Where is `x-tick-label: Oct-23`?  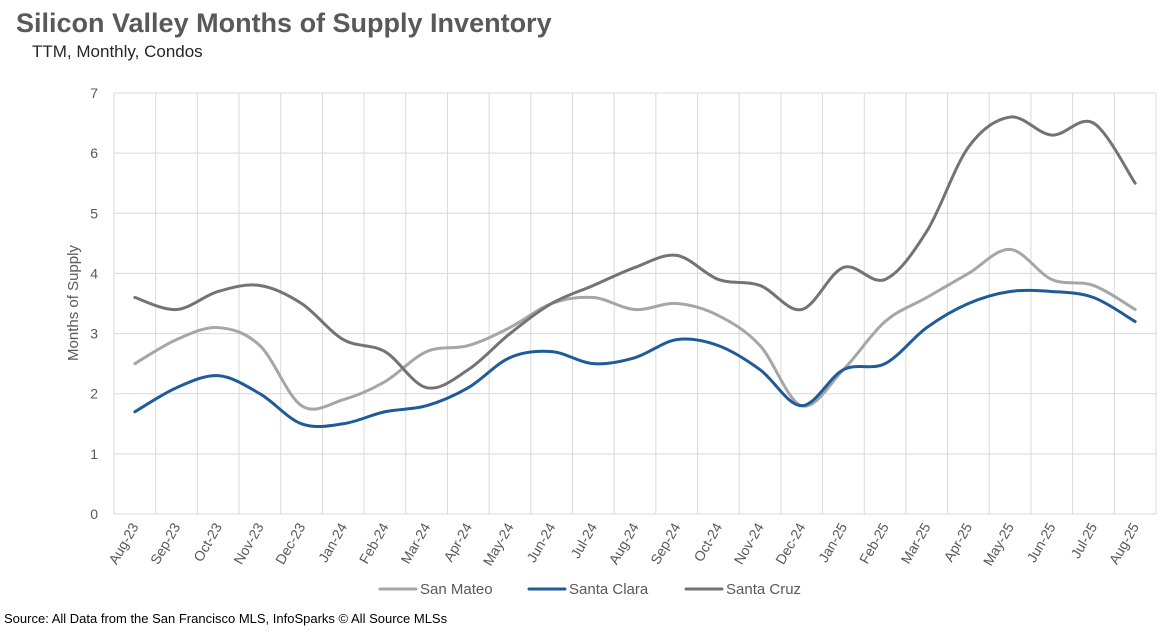 x-tick-label: Oct-23 is located at coordinates (207, 542).